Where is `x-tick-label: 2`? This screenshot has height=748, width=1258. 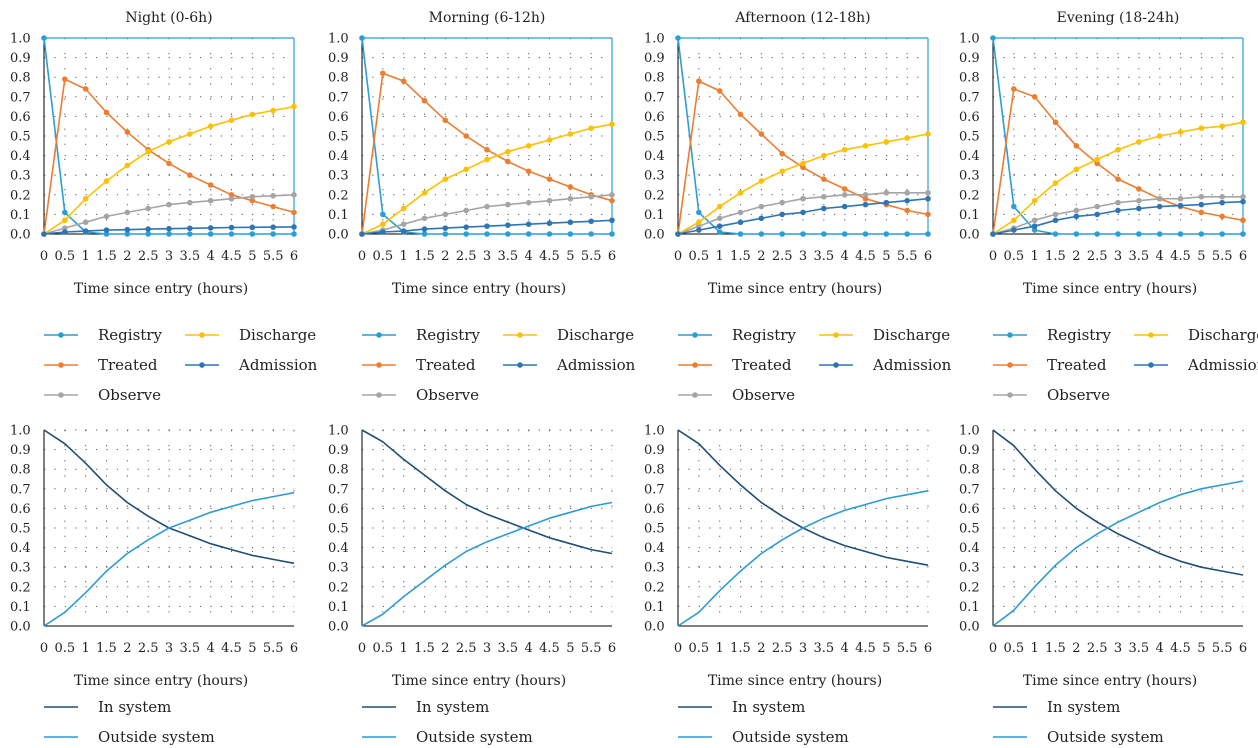 x-tick-label: 2 is located at coordinates (1076, 648).